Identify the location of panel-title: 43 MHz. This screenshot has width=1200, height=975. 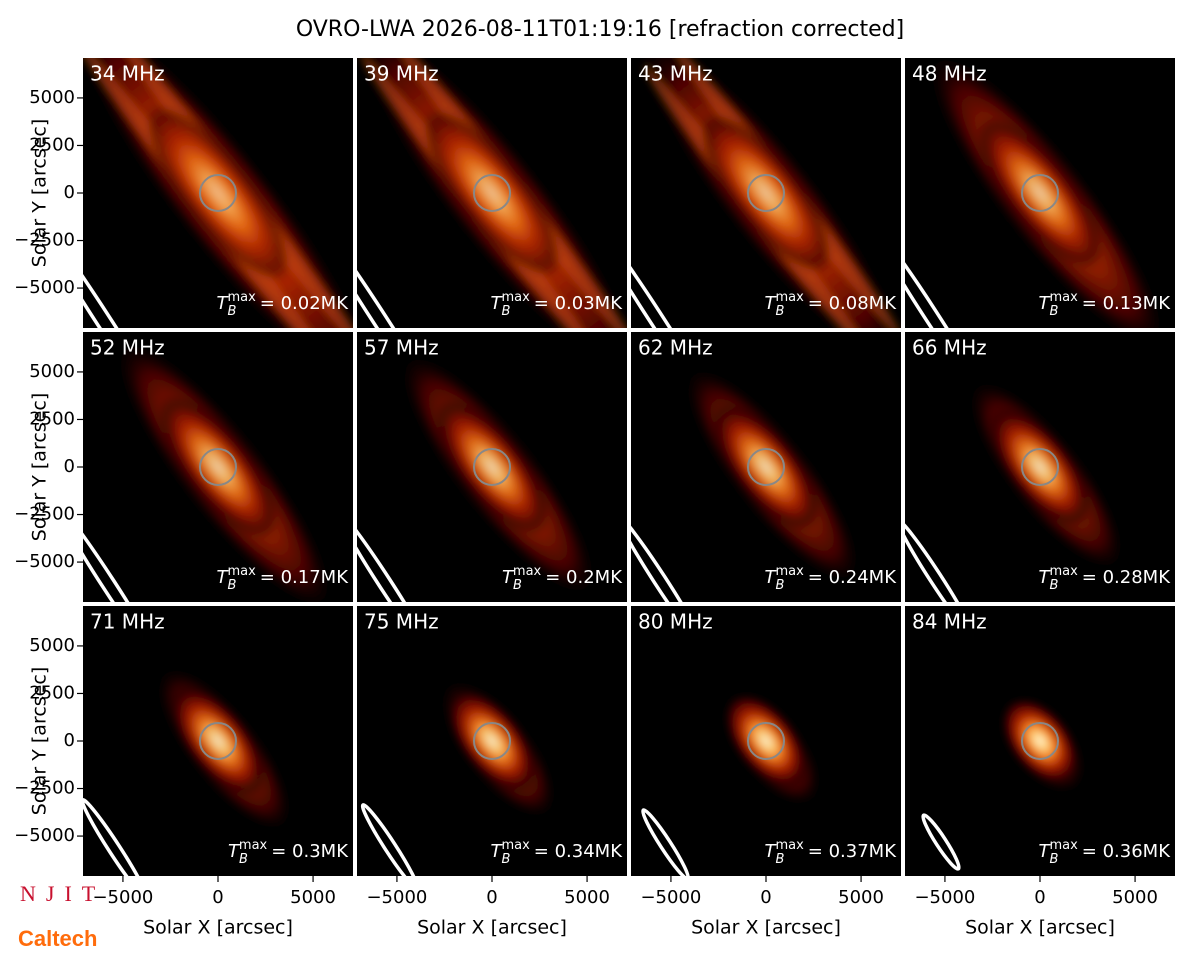
(675, 74).